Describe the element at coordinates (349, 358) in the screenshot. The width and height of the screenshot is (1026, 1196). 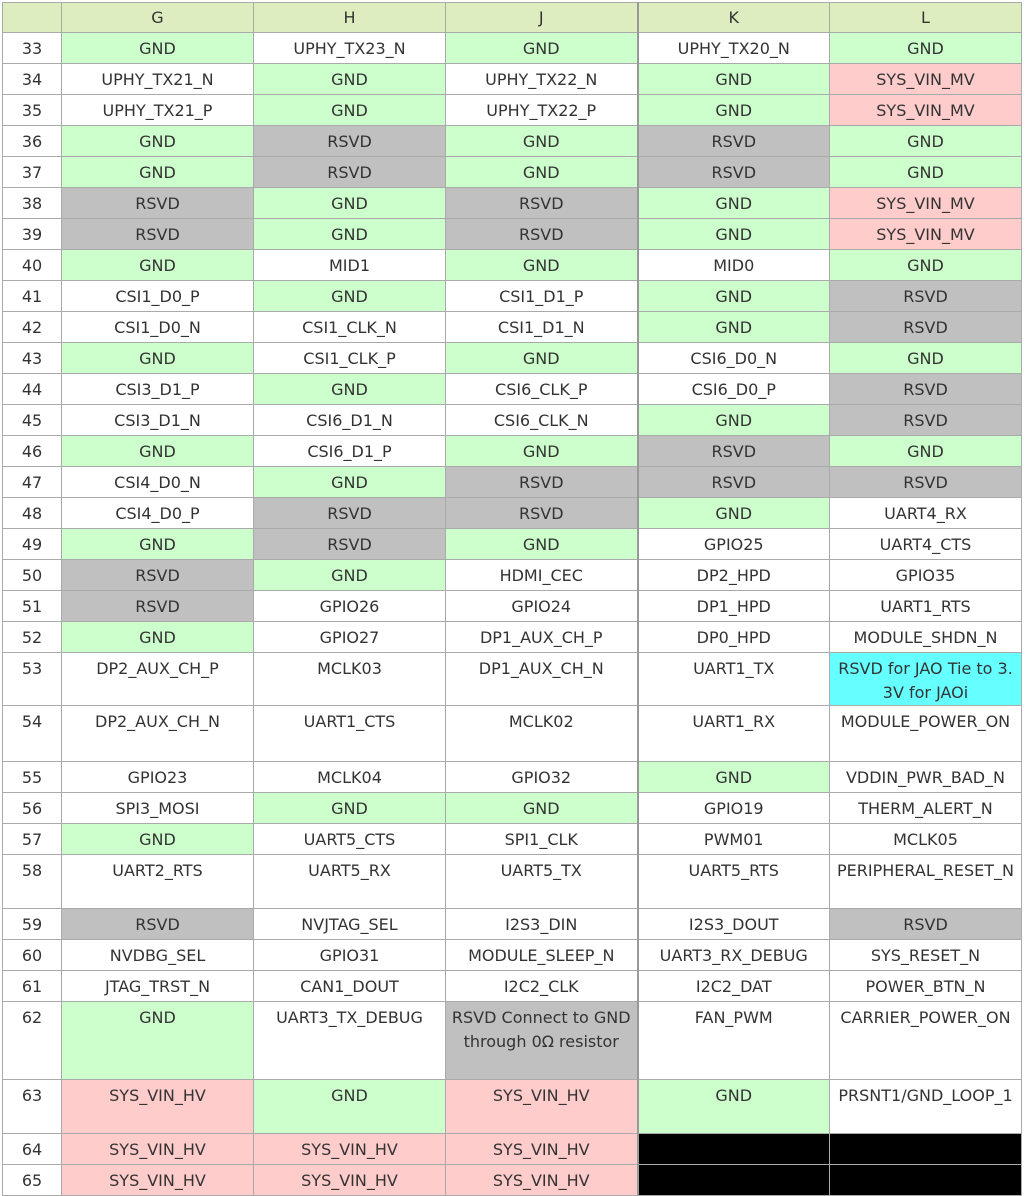
I see `pin-cell: CSI1_CLK_P` at that location.